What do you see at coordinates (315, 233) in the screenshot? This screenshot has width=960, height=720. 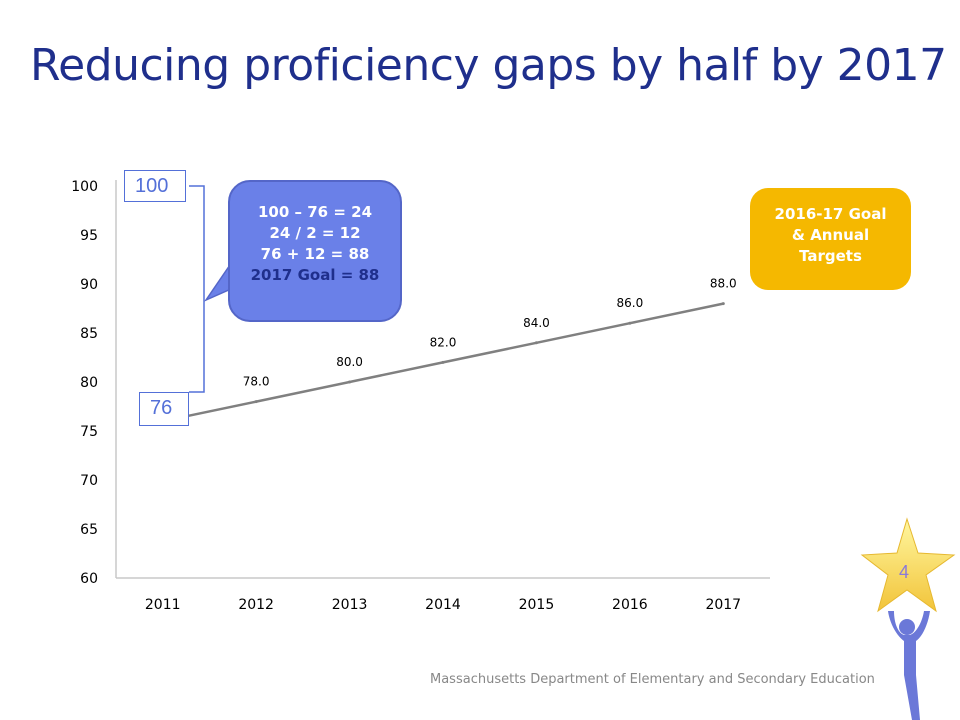 I see `callout-line-2: 24 / 2 = 12` at bounding box center [315, 233].